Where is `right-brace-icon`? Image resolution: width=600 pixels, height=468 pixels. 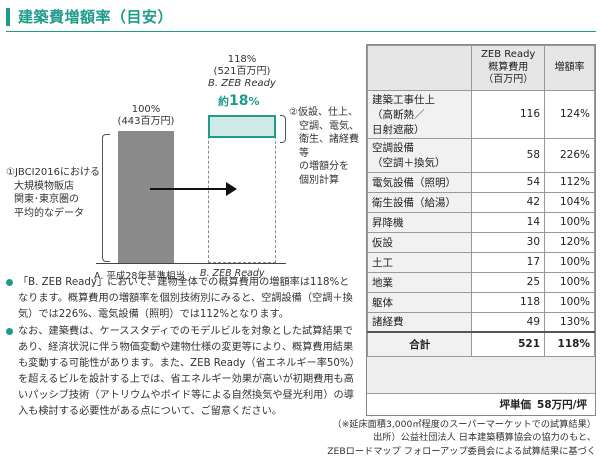
right-brace-icon is located at coordinates (283, 129).